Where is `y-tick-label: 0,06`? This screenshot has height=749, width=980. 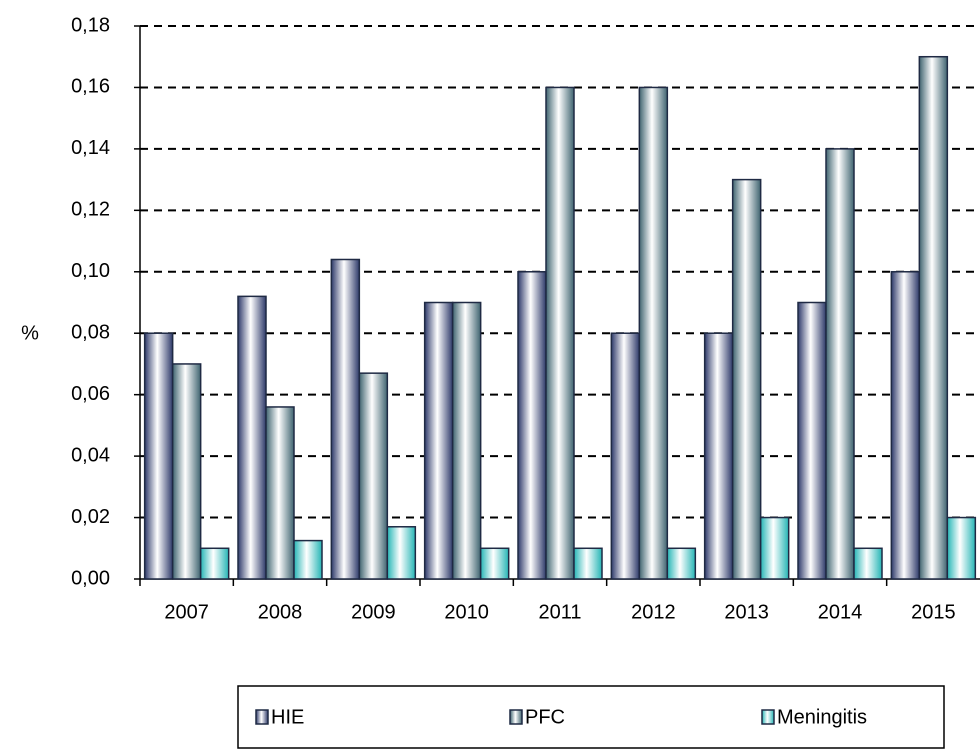
y-tick-label: 0,06 is located at coordinates (90, 394).